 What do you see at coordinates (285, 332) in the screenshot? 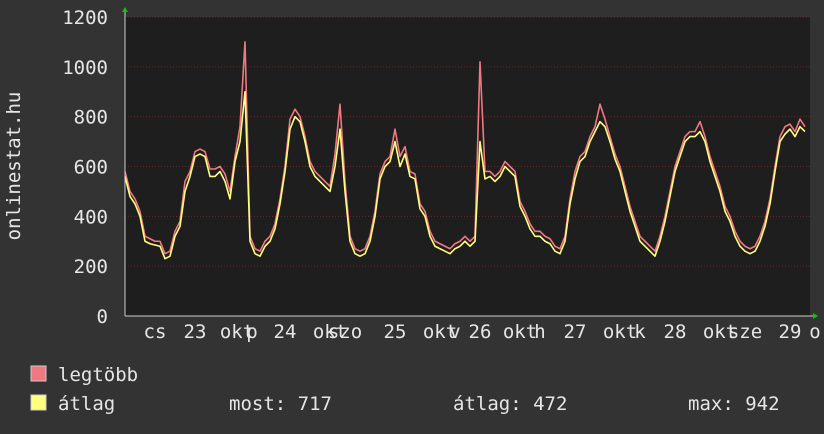
I see `x-tick-label: 24` at bounding box center [285, 332].